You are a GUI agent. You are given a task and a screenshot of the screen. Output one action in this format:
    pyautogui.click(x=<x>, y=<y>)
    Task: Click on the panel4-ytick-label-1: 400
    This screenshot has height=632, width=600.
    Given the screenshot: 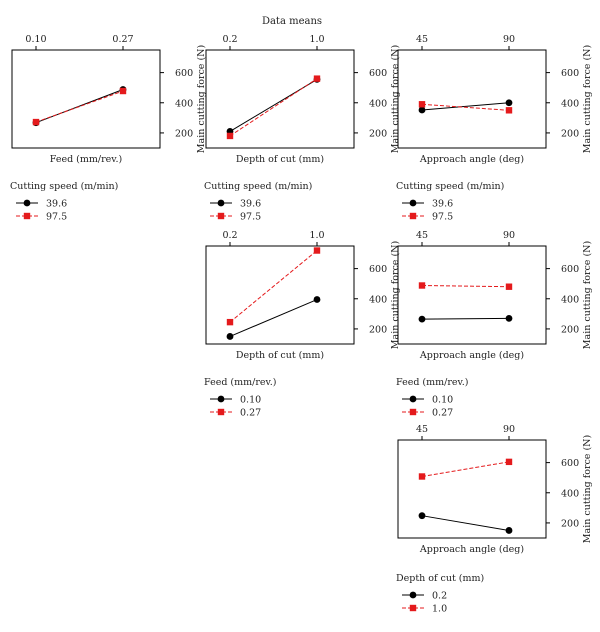 What is the action you would take?
    pyautogui.click(x=570, y=299)
    